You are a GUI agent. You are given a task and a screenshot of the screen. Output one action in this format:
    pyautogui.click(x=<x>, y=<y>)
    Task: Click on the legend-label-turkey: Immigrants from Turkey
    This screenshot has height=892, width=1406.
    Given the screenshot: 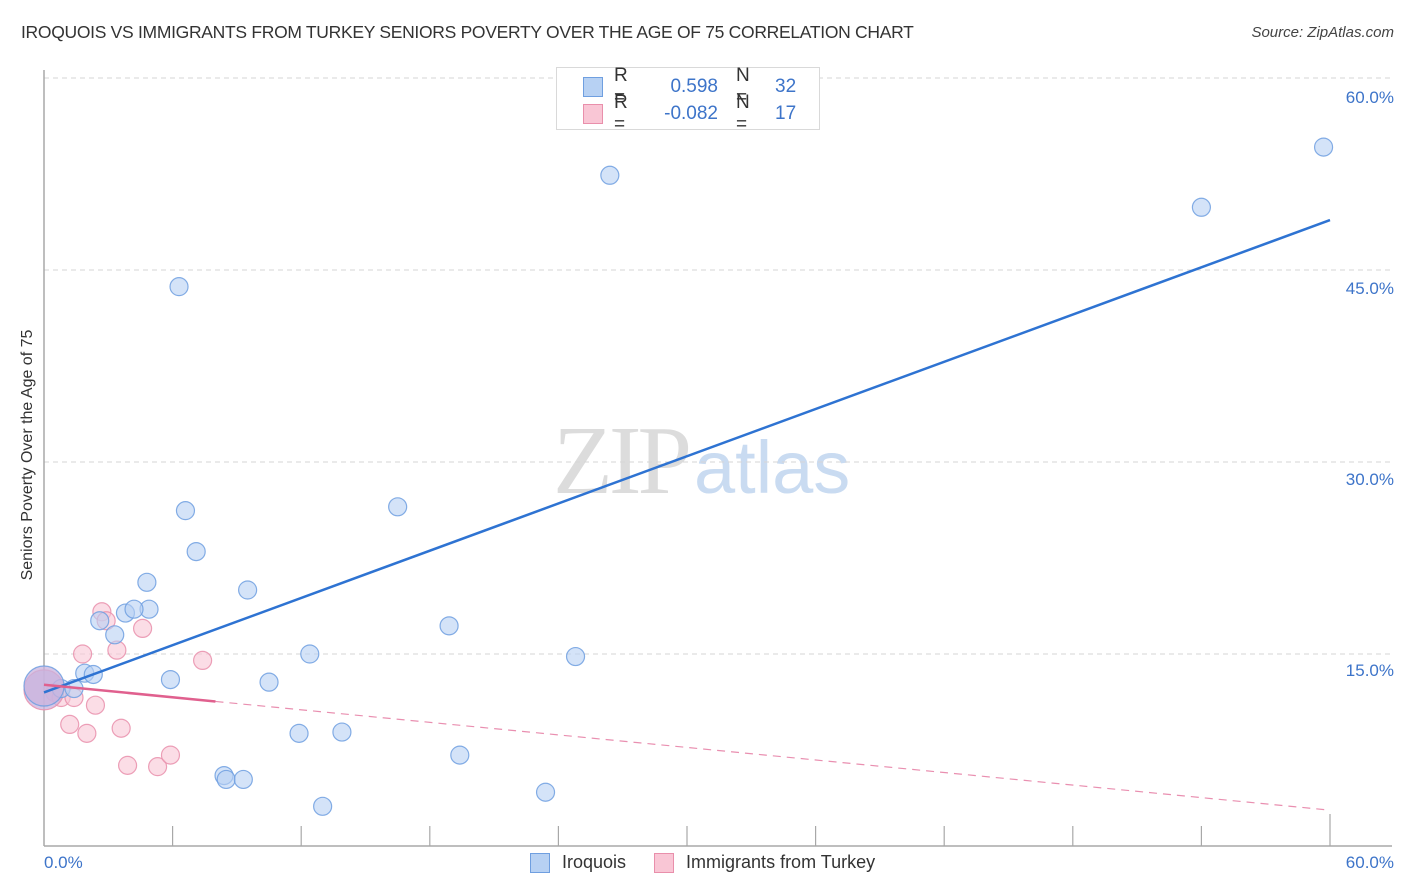 What is the action you would take?
    pyautogui.click(x=781, y=862)
    